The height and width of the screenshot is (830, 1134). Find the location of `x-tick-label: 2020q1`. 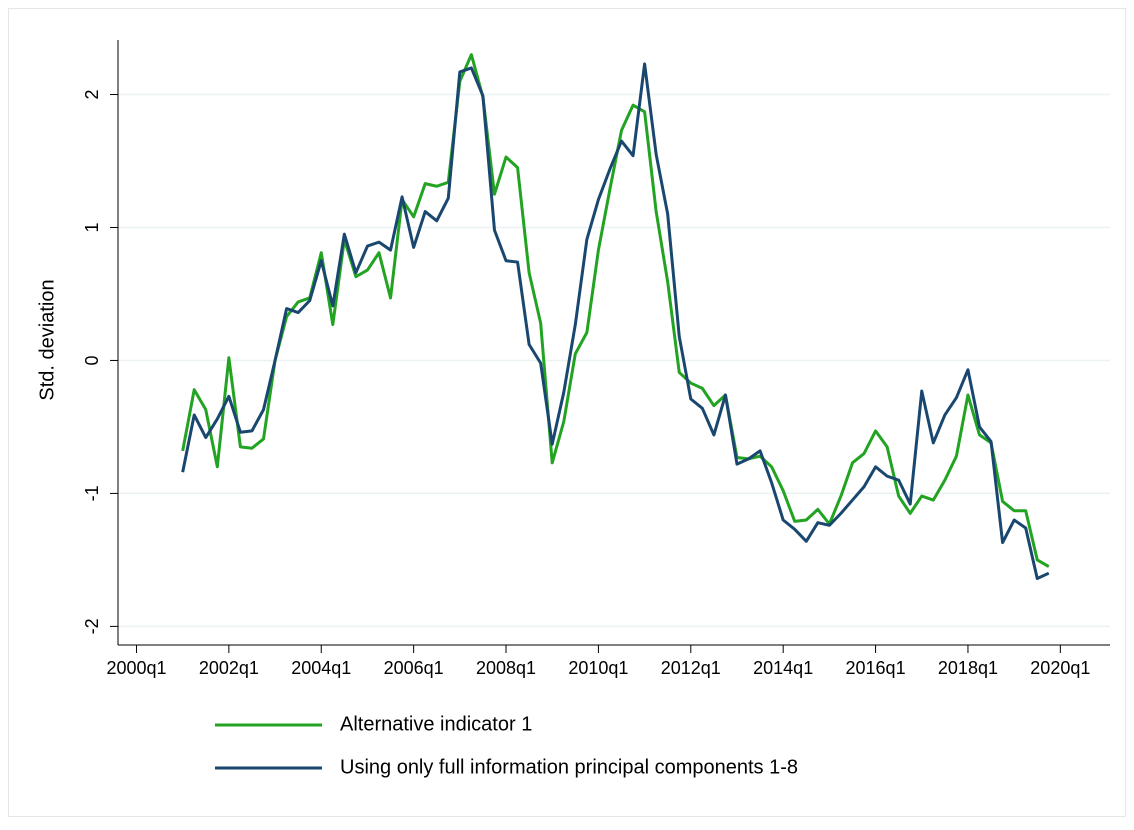

x-tick-label: 2020q1 is located at coordinates (1060, 668).